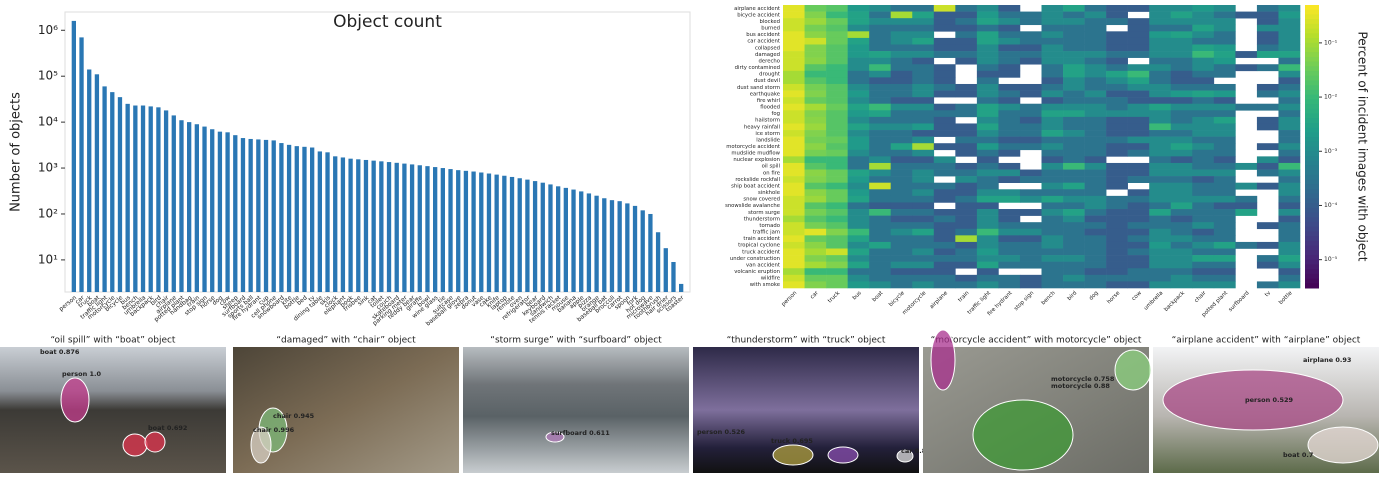  I want to click on row-label: rockslide rockfall, so click(757, 180).